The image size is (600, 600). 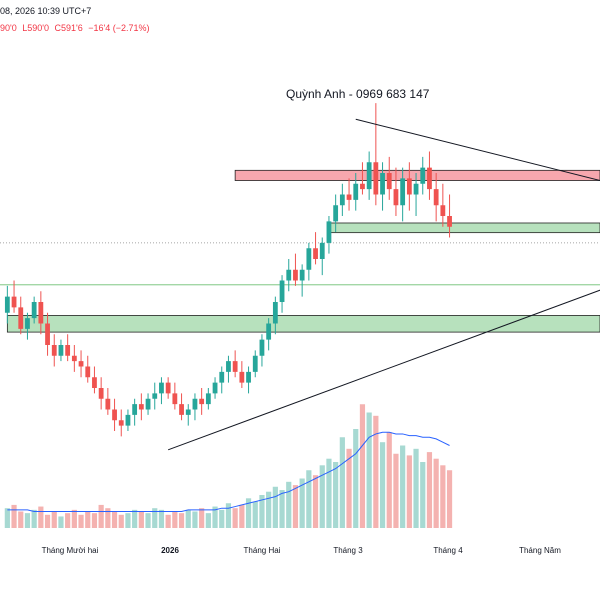 What do you see at coordinates (76, 28) in the screenshot?
I see `ohlc-readout: 90'0 L590'0 C591'6 −16'4 (−2.71%)` at bounding box center [76, 28].